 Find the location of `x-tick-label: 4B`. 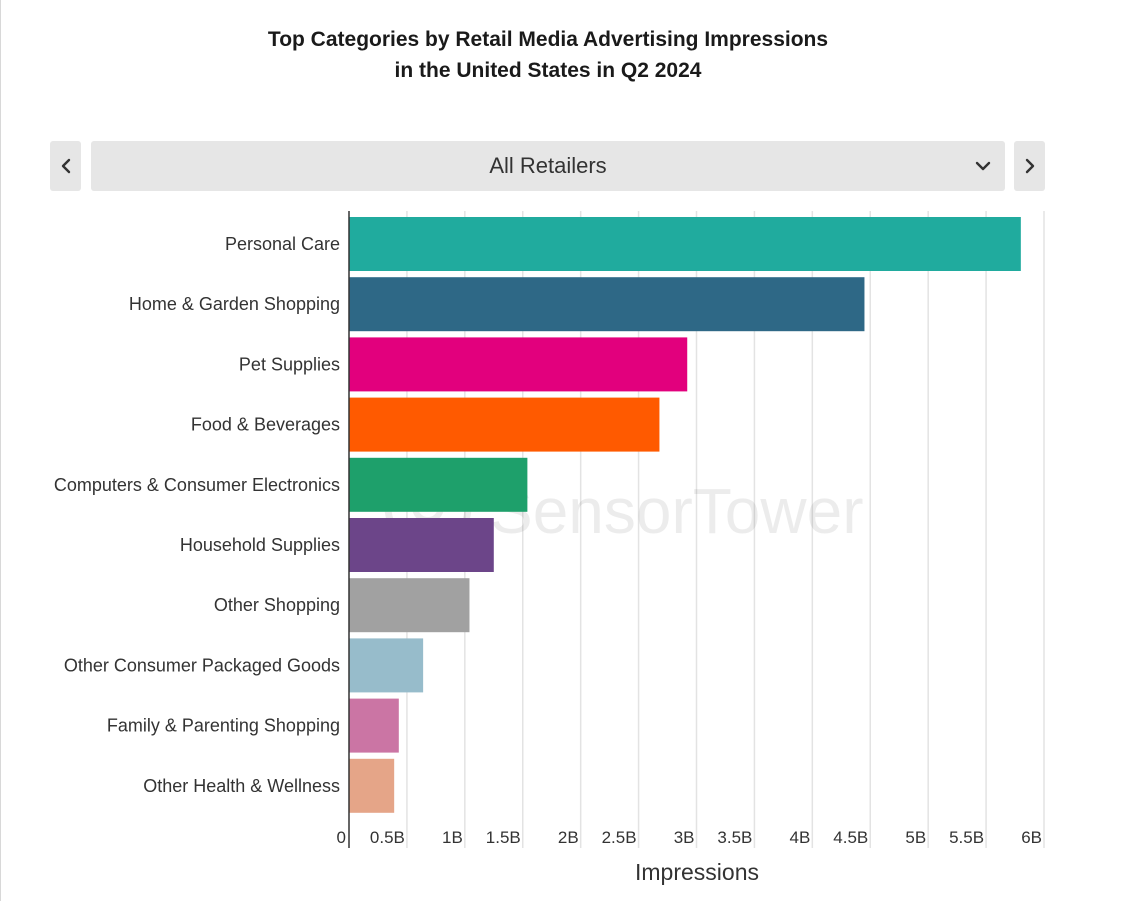

x-tick-label: 4B is located at coordinates (800, 837).